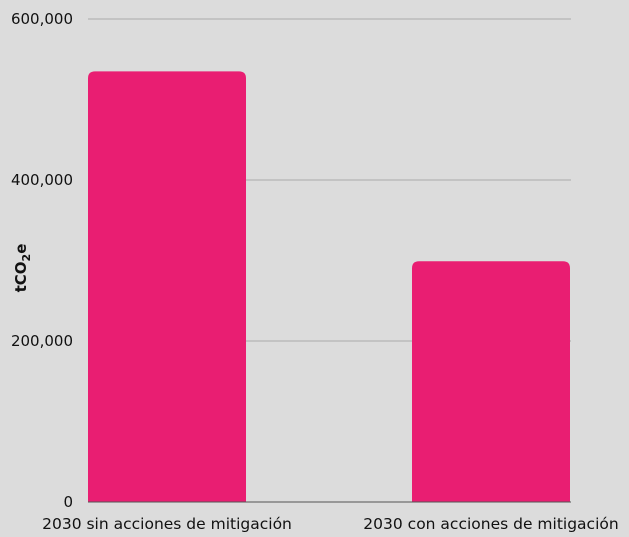 Image resolution: width=629 pixels, height=537 pixels. I want to click on y-tick-label: 400,000, so click(42, 180).